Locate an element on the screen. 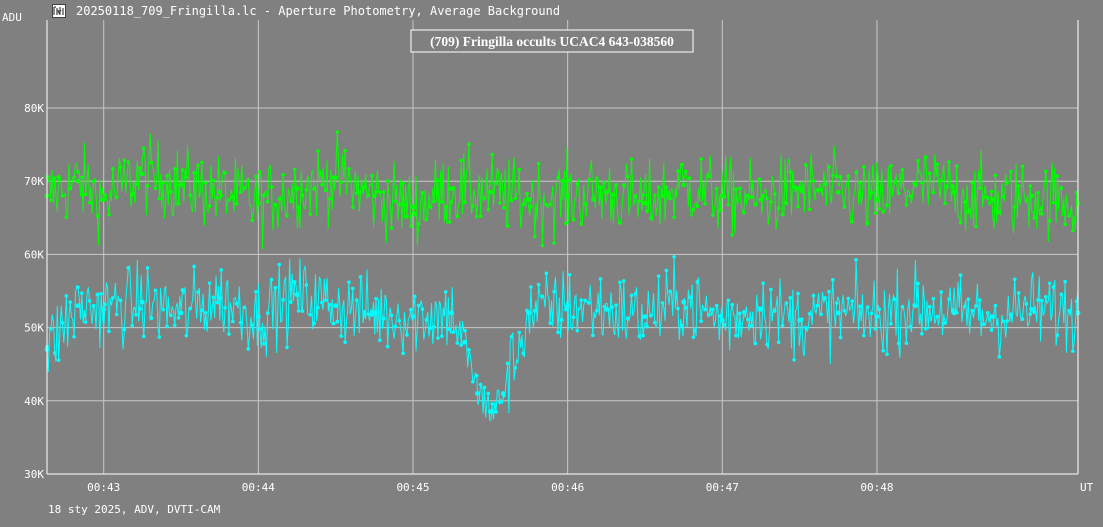 This screenshot has width=1103, height=527. x-axis-label: UT is located at coordinates (1087, 487).